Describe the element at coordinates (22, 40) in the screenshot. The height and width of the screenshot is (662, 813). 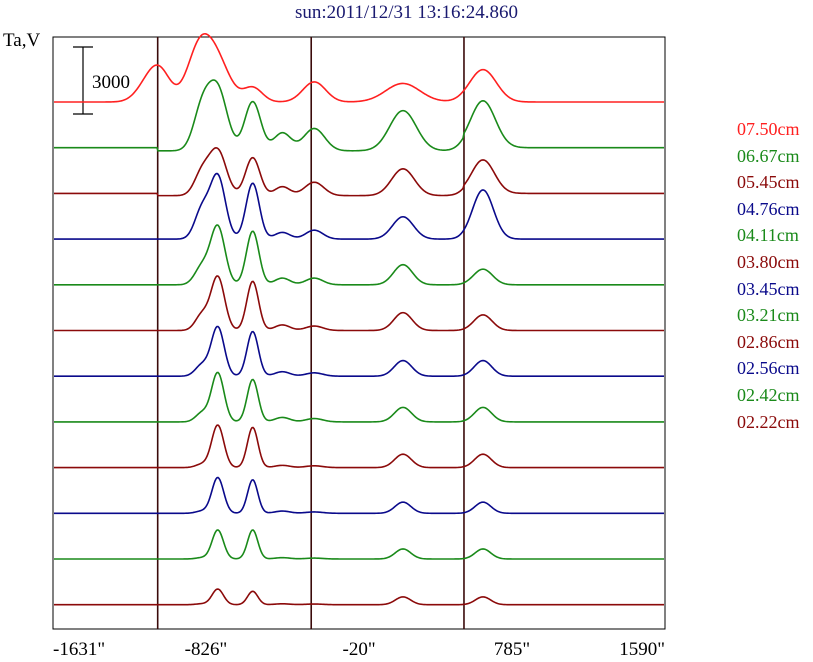
I see `y-axis-label: Ta,V` at that location.